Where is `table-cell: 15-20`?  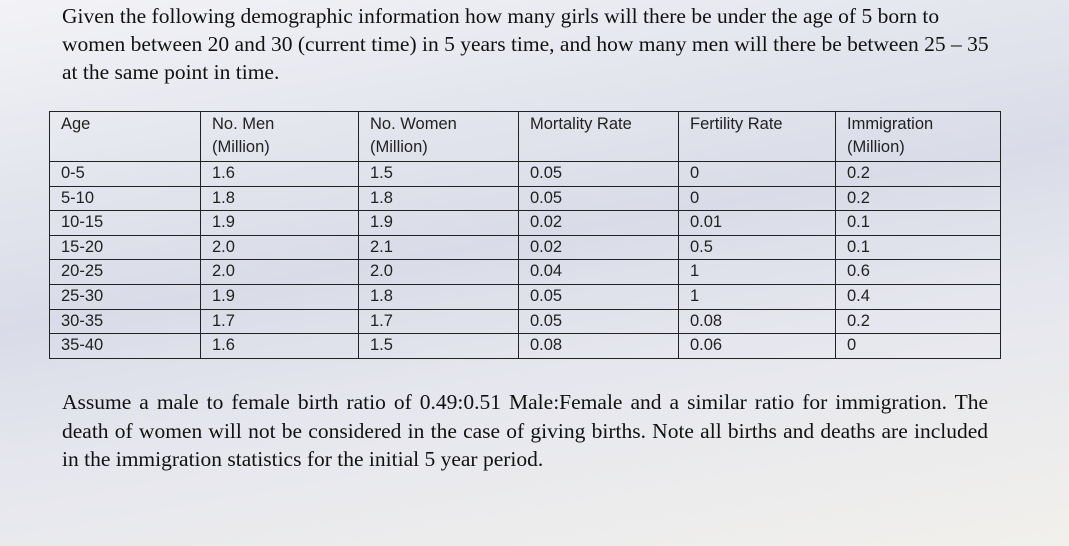 table-cell: 15-20 is located at coordinates (125, 247).